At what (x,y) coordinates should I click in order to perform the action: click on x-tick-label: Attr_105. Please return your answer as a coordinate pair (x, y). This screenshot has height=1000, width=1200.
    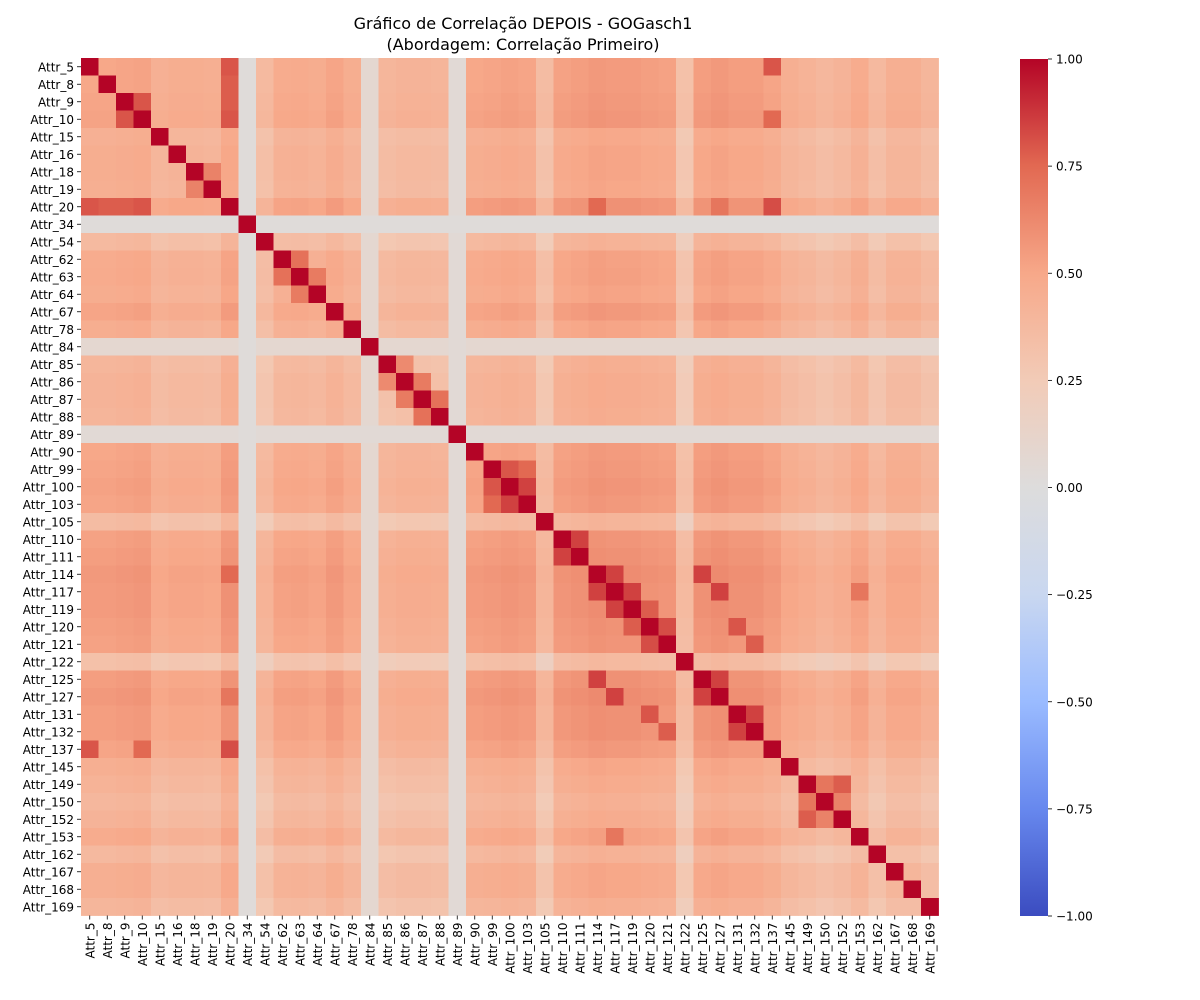
    Looking at the image, I should click on (545, 948).